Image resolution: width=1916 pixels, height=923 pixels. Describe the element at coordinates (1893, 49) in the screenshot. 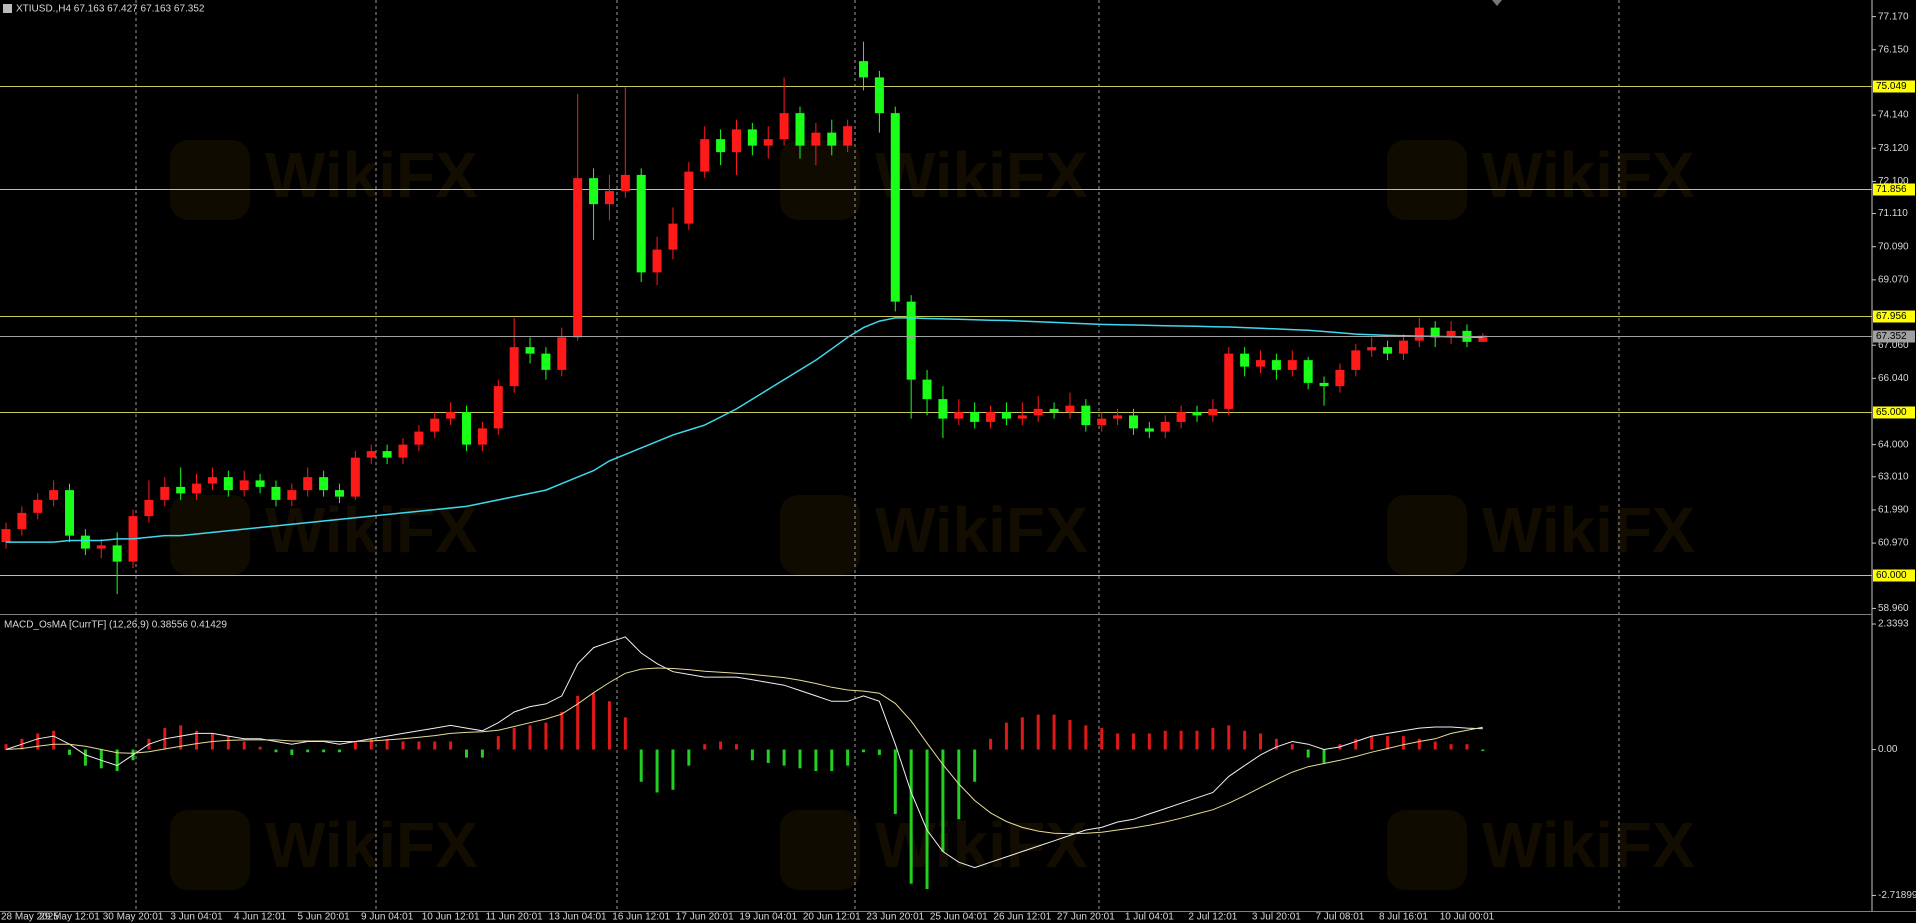

I see `y-tick-label: 76.150` at that location.